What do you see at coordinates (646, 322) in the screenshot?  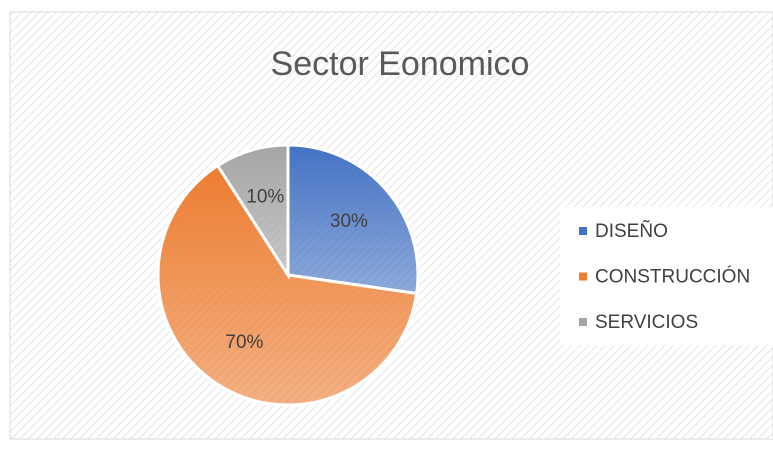 I see `legend-label: SERVICIOS` at bounding box center [646, 322].